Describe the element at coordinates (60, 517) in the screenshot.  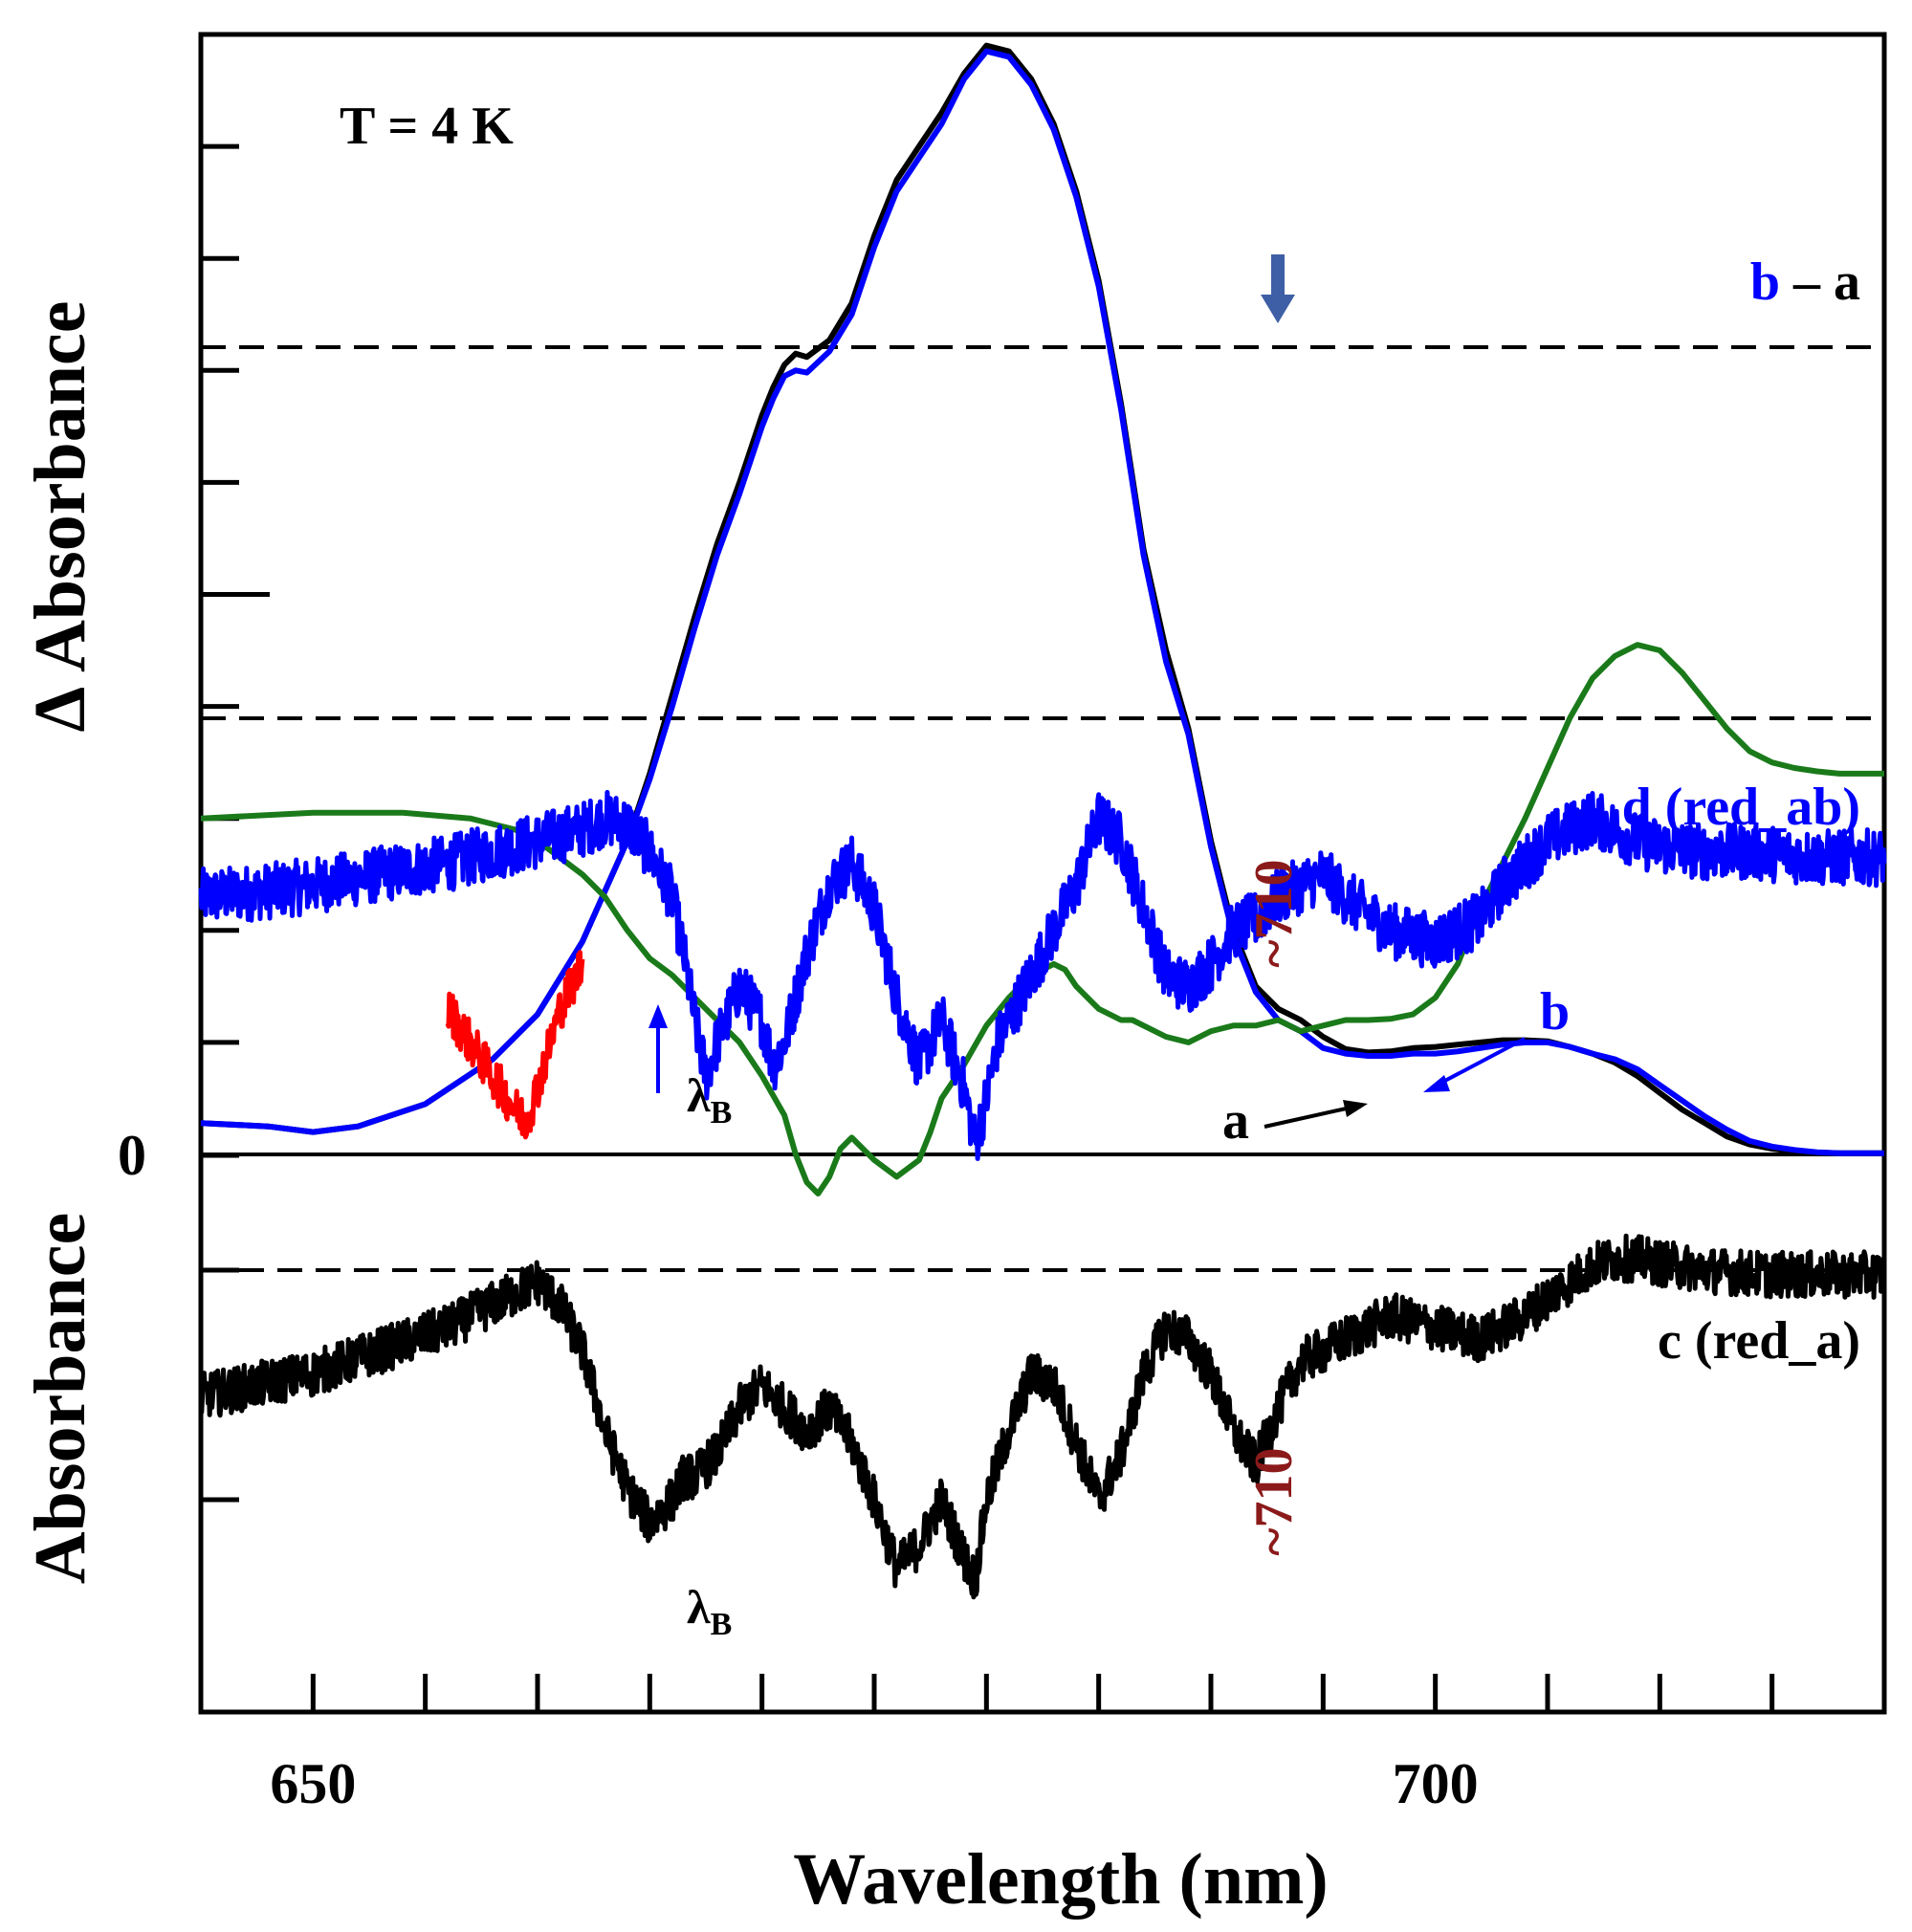
I see `y-axis-title-upper: Δ Absorbance` at that location.